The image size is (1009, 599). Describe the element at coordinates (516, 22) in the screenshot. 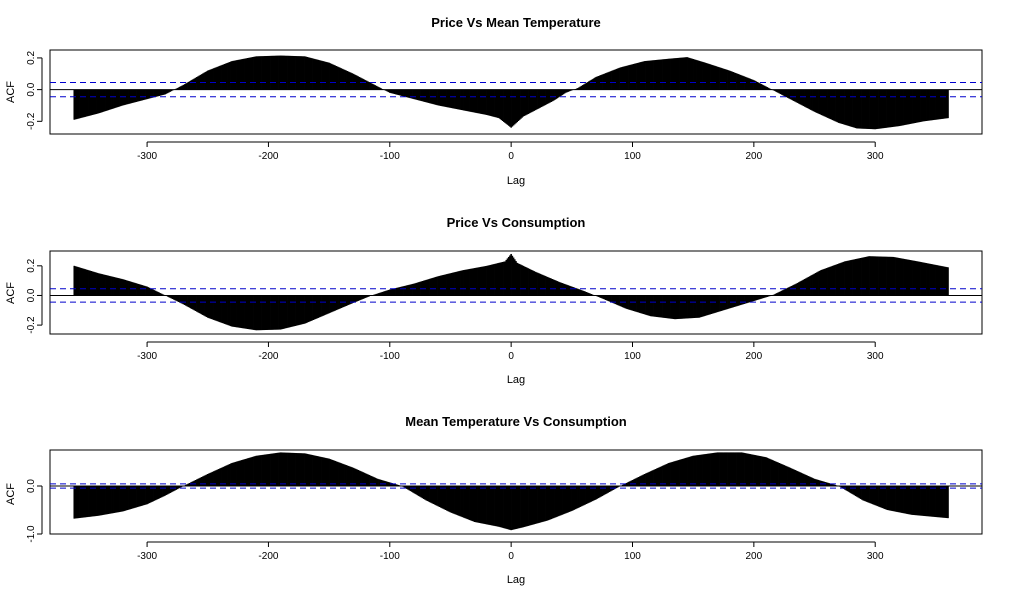

I see `chart-title: Price Vs Mean Temperature` at that location.